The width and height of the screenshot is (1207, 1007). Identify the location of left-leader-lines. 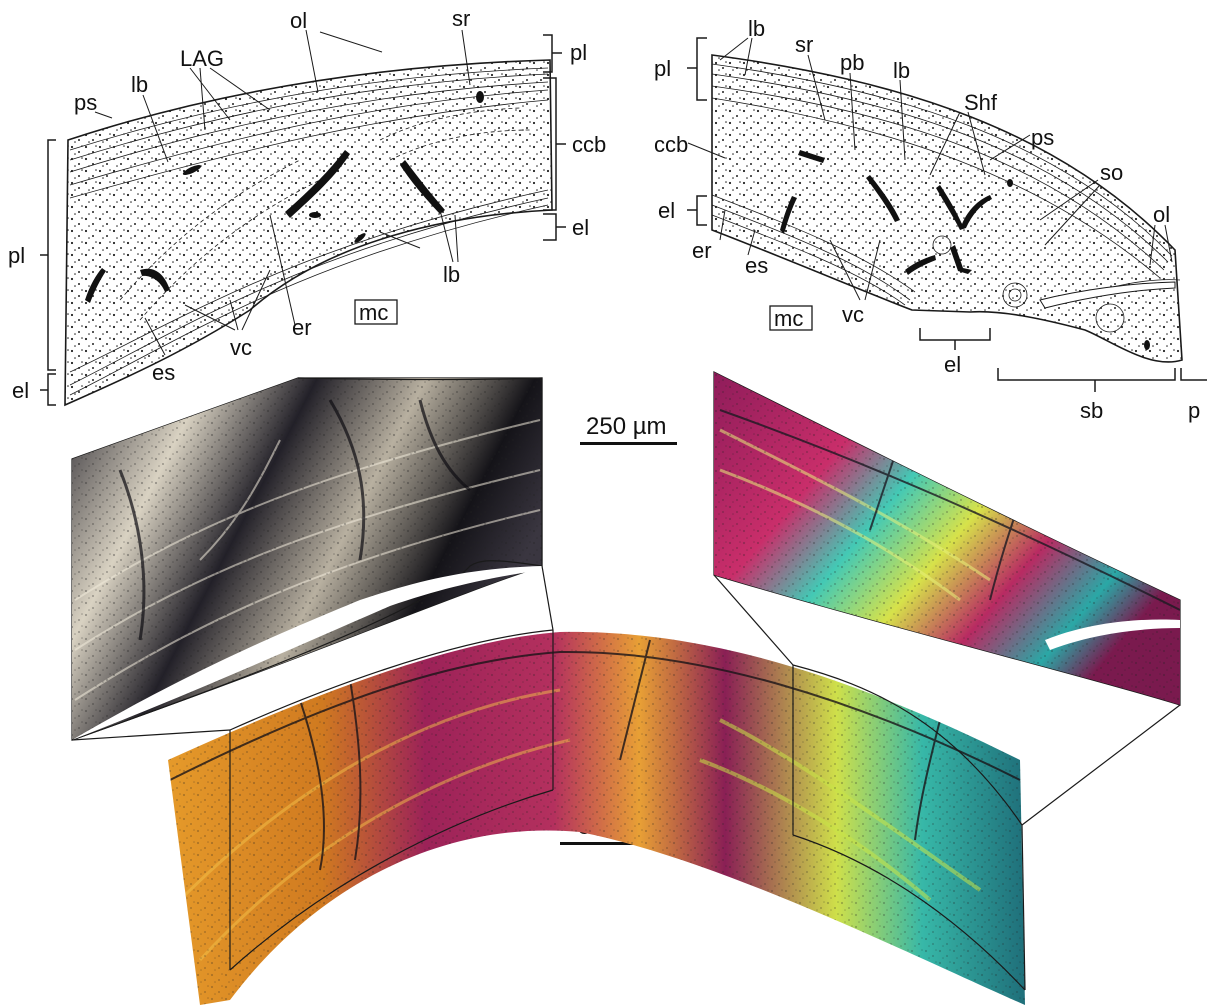
(282, 192).